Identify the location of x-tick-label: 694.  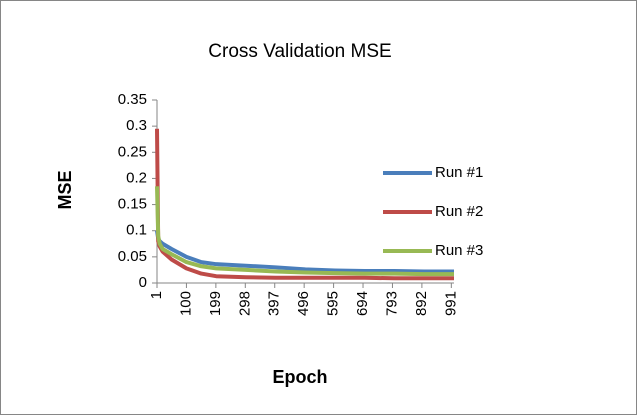
(362, 303).